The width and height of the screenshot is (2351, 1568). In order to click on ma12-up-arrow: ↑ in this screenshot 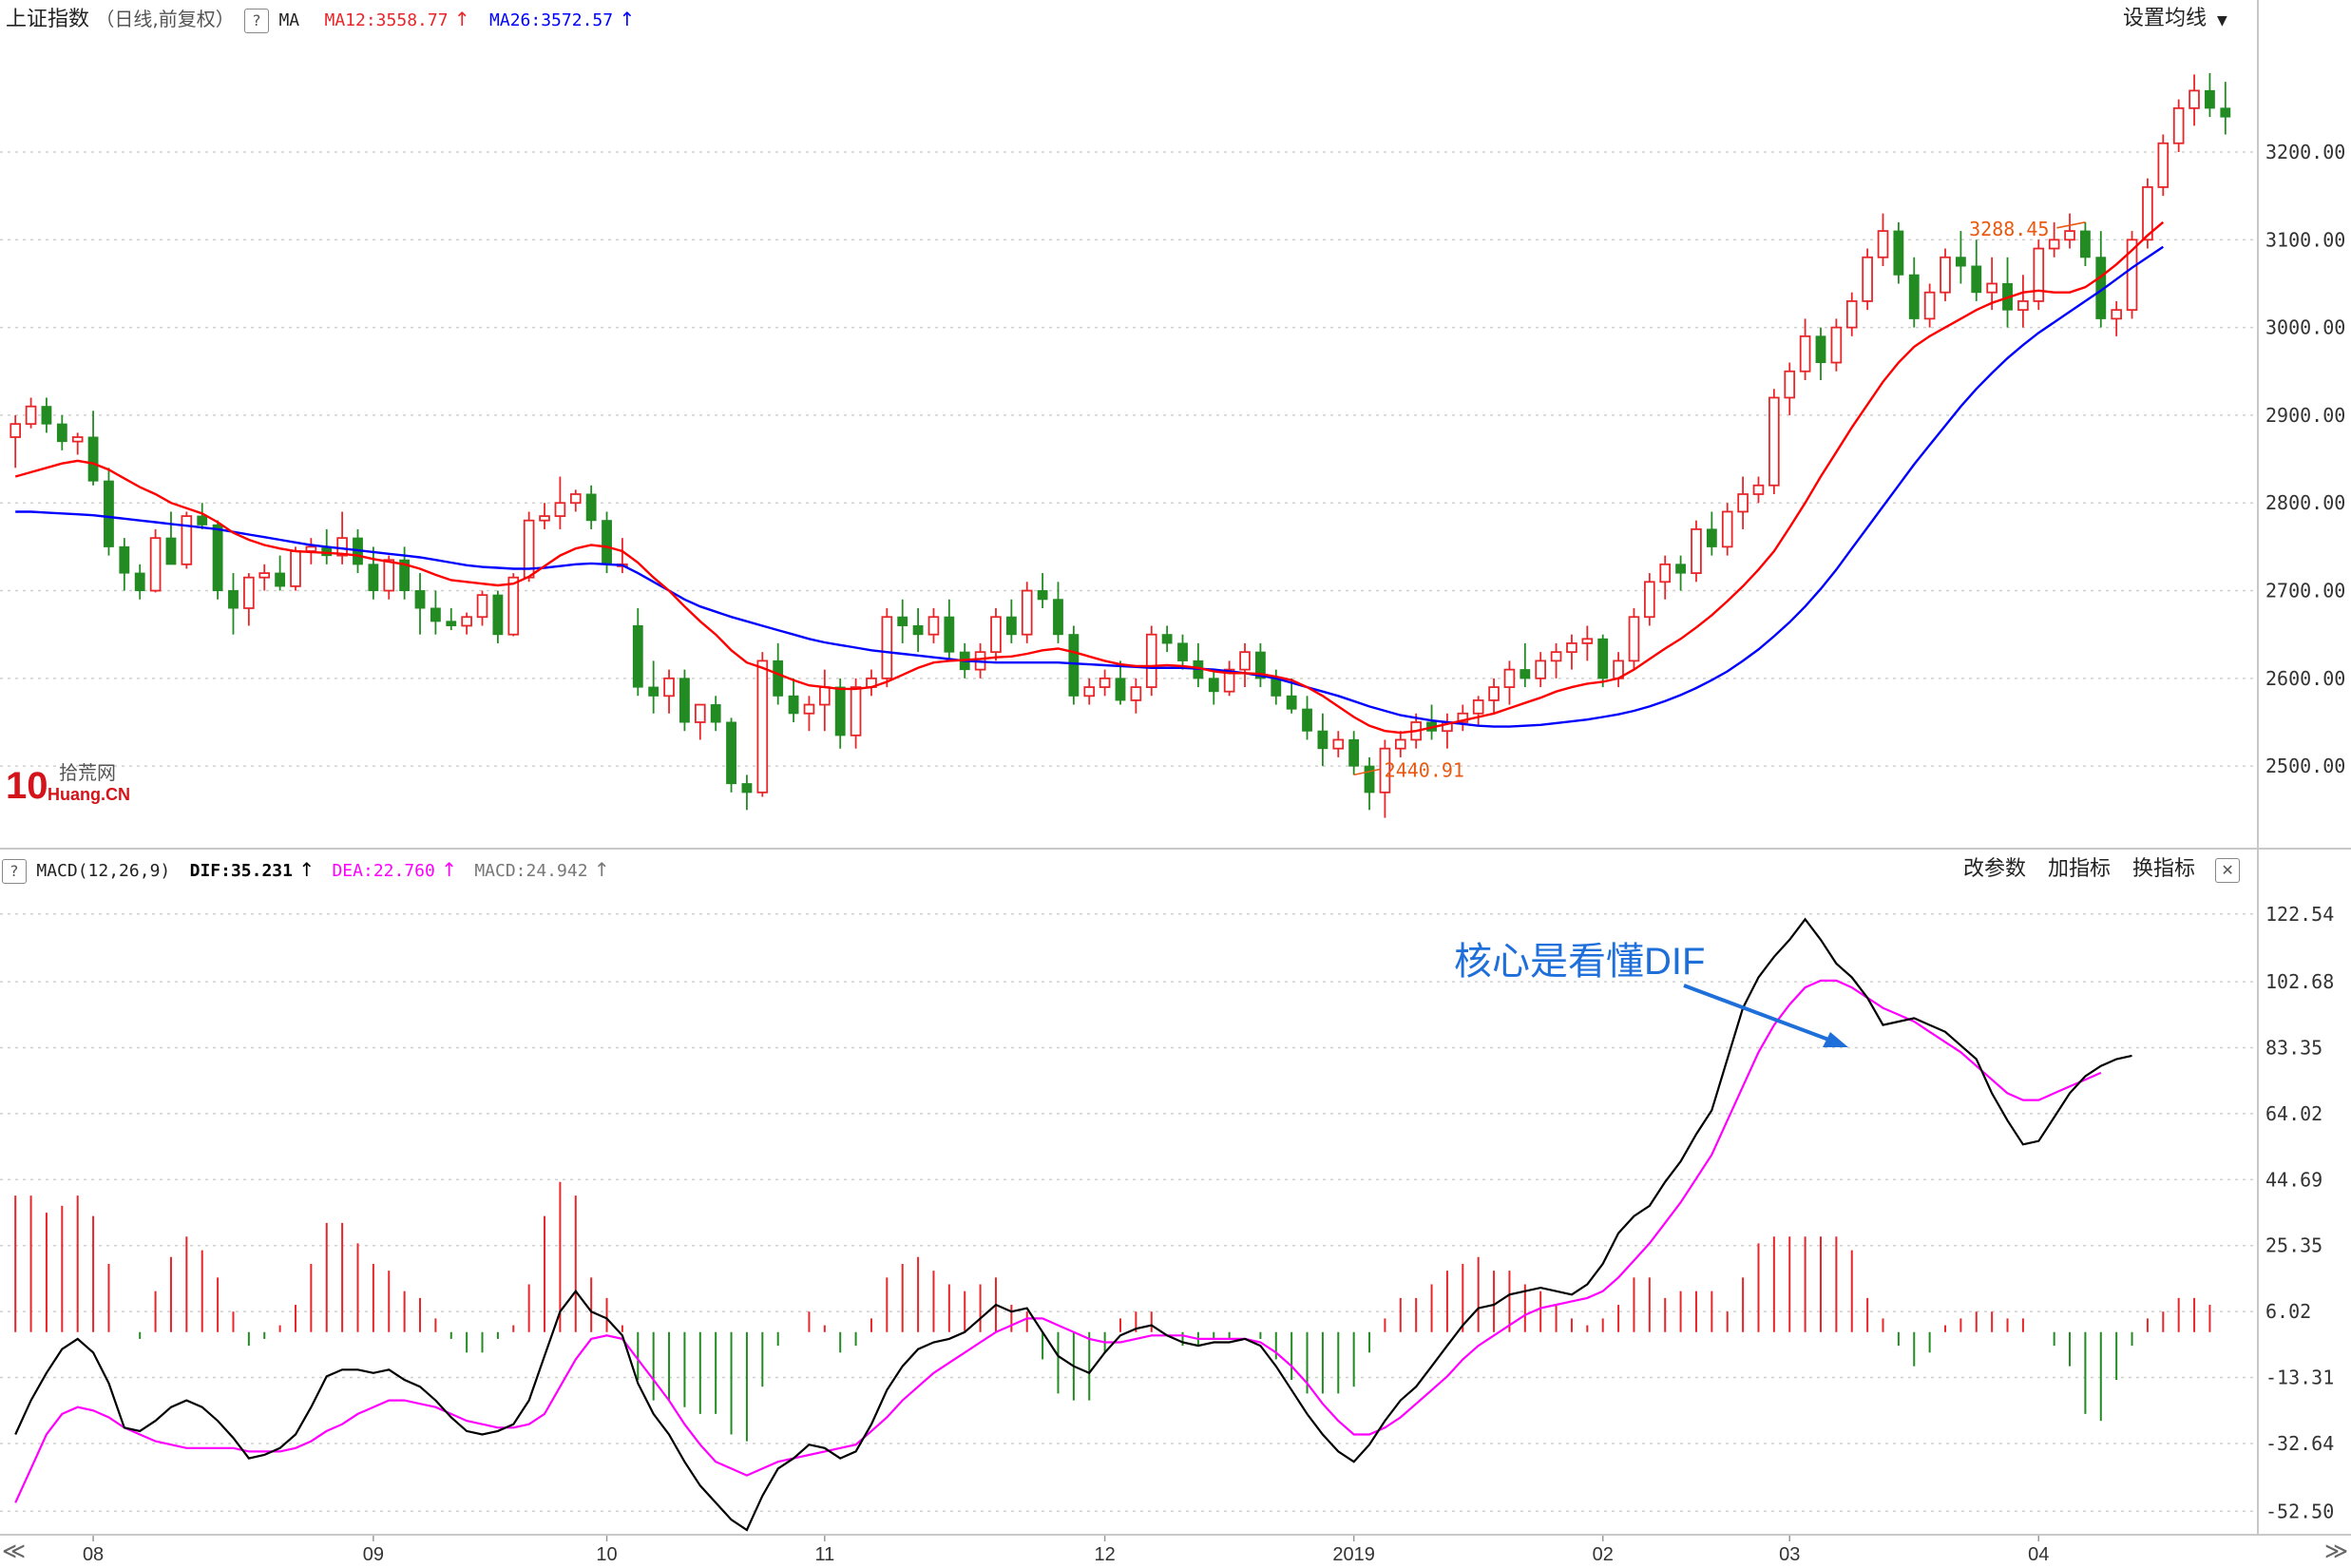, I will do `click(462, 19)`.